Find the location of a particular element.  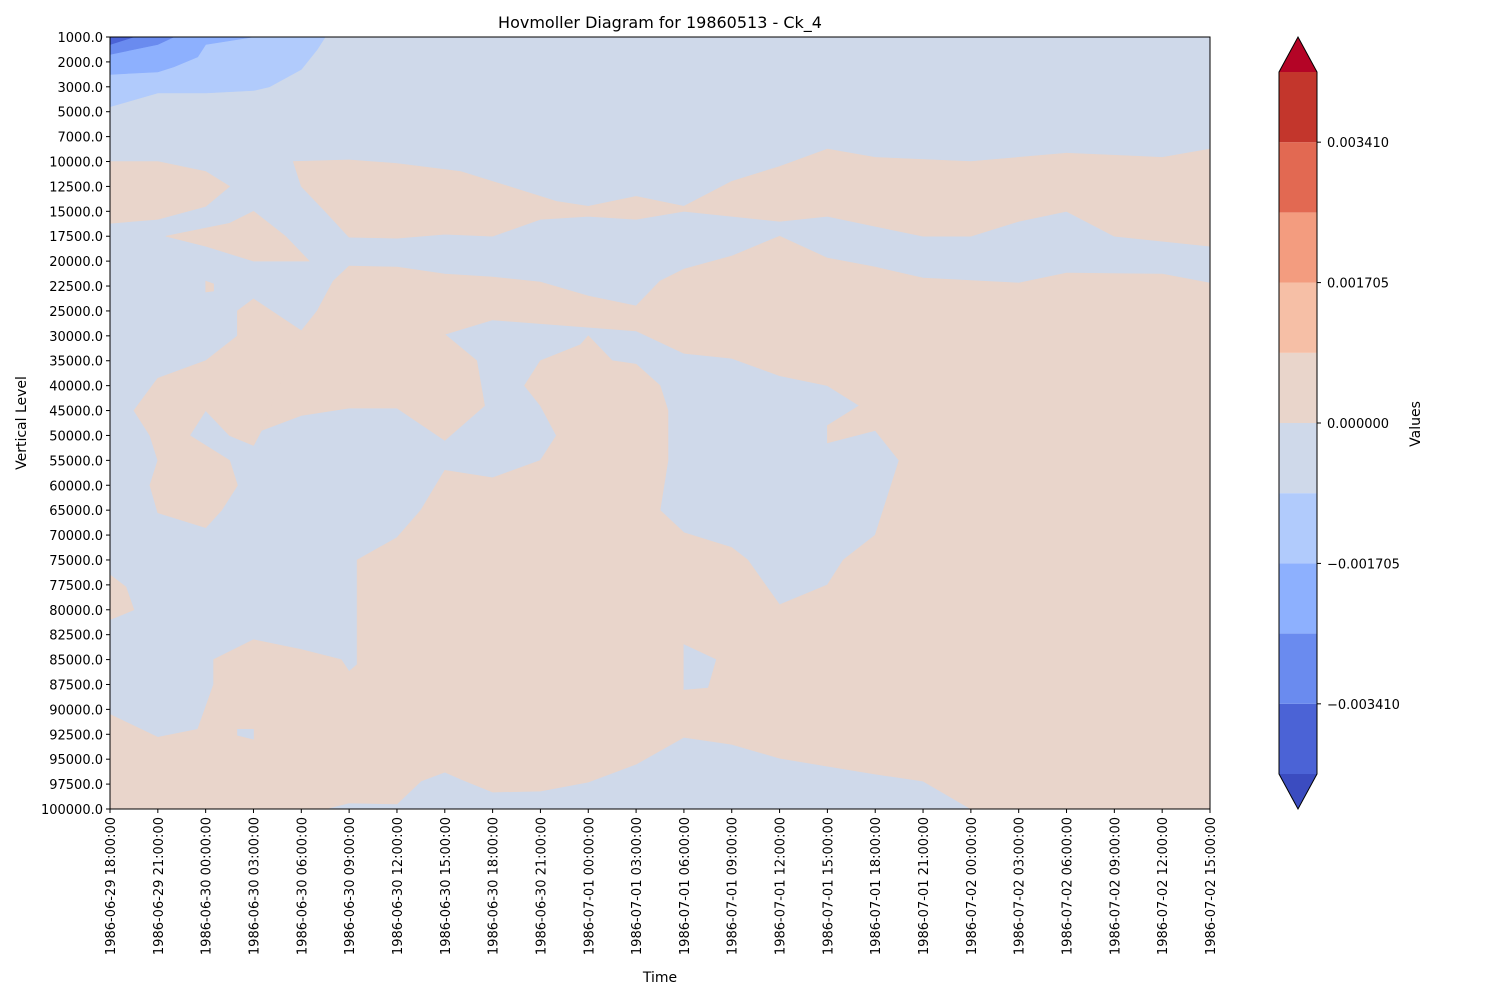

colorbar-outline is located at coordinates (1298, 423).